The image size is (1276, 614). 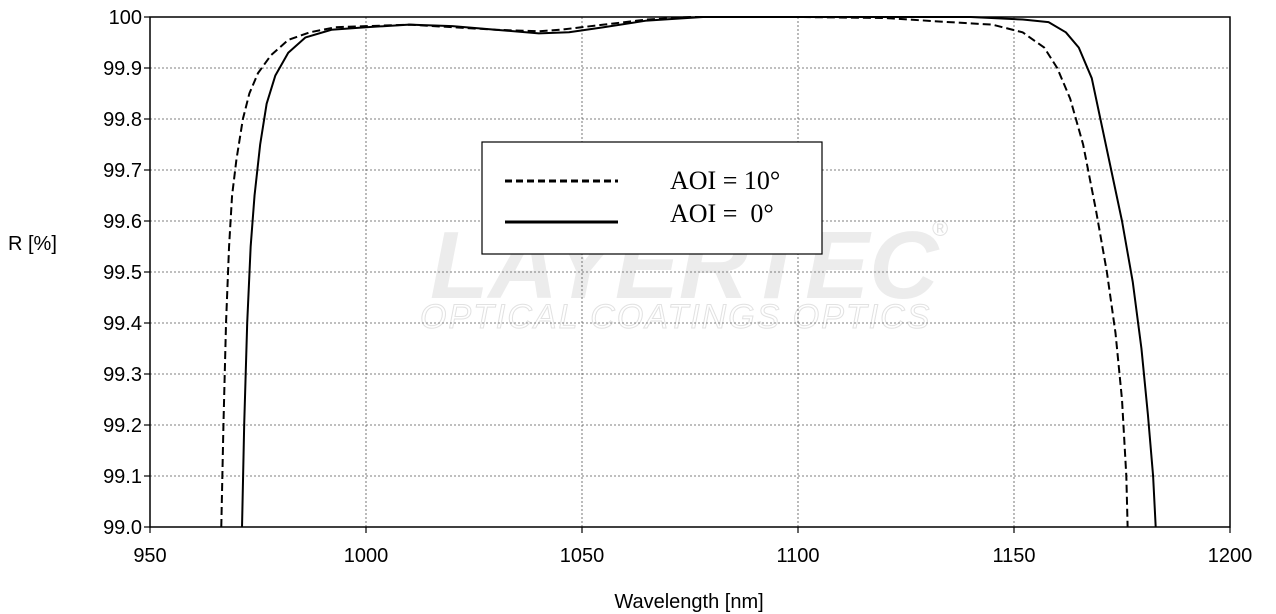 What do you see at coordinates (1230, 556) in the screenshot?
I see `x-tick-label: 1200` at bounding box center [1230, 556].